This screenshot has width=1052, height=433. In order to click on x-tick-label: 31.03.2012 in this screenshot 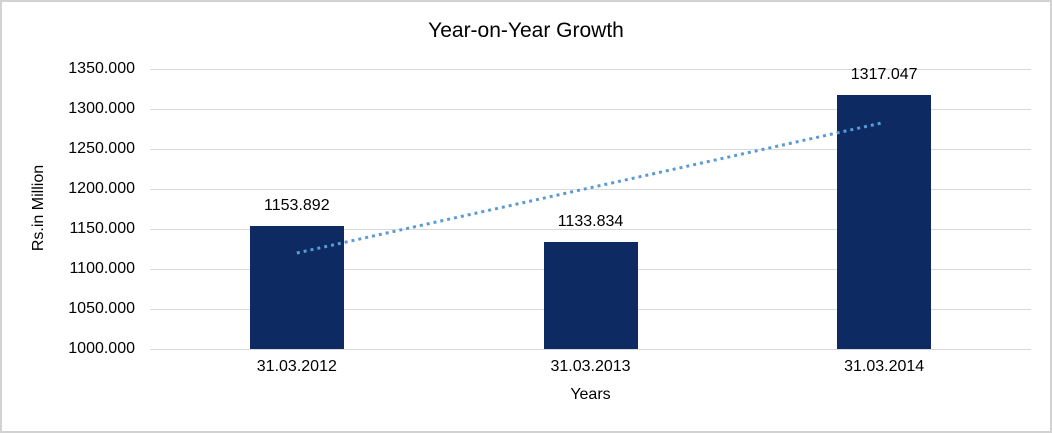, I will do `click(296, 366)`.